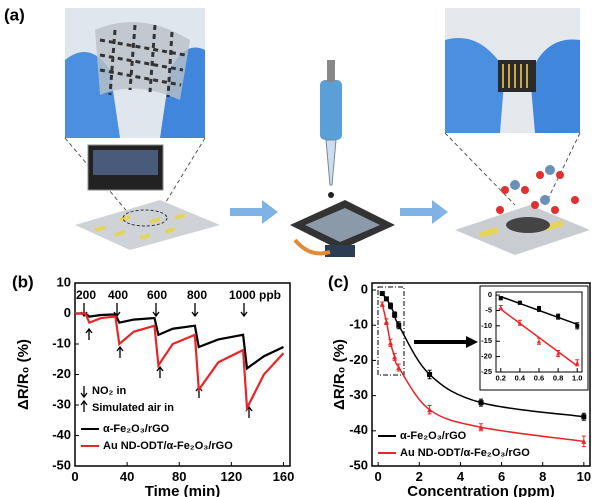  I want to click on flexible-array, so click(142, 61).